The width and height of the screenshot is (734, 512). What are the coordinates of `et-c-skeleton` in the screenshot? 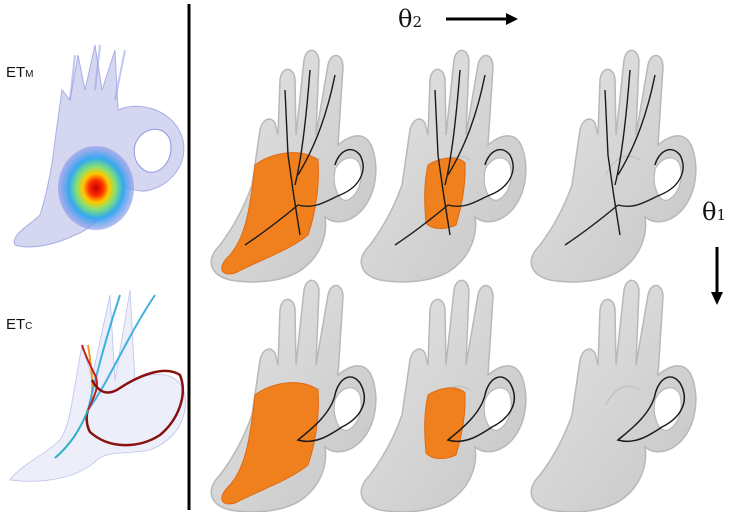 It's located at (97, 385).